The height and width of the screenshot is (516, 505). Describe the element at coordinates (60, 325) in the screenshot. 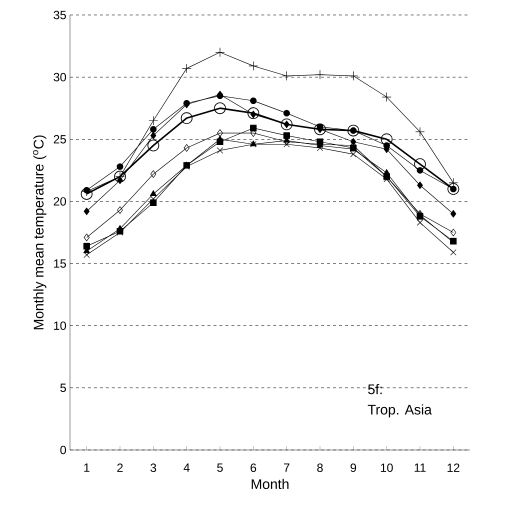

I see `y-tick-label: 10` at that location.